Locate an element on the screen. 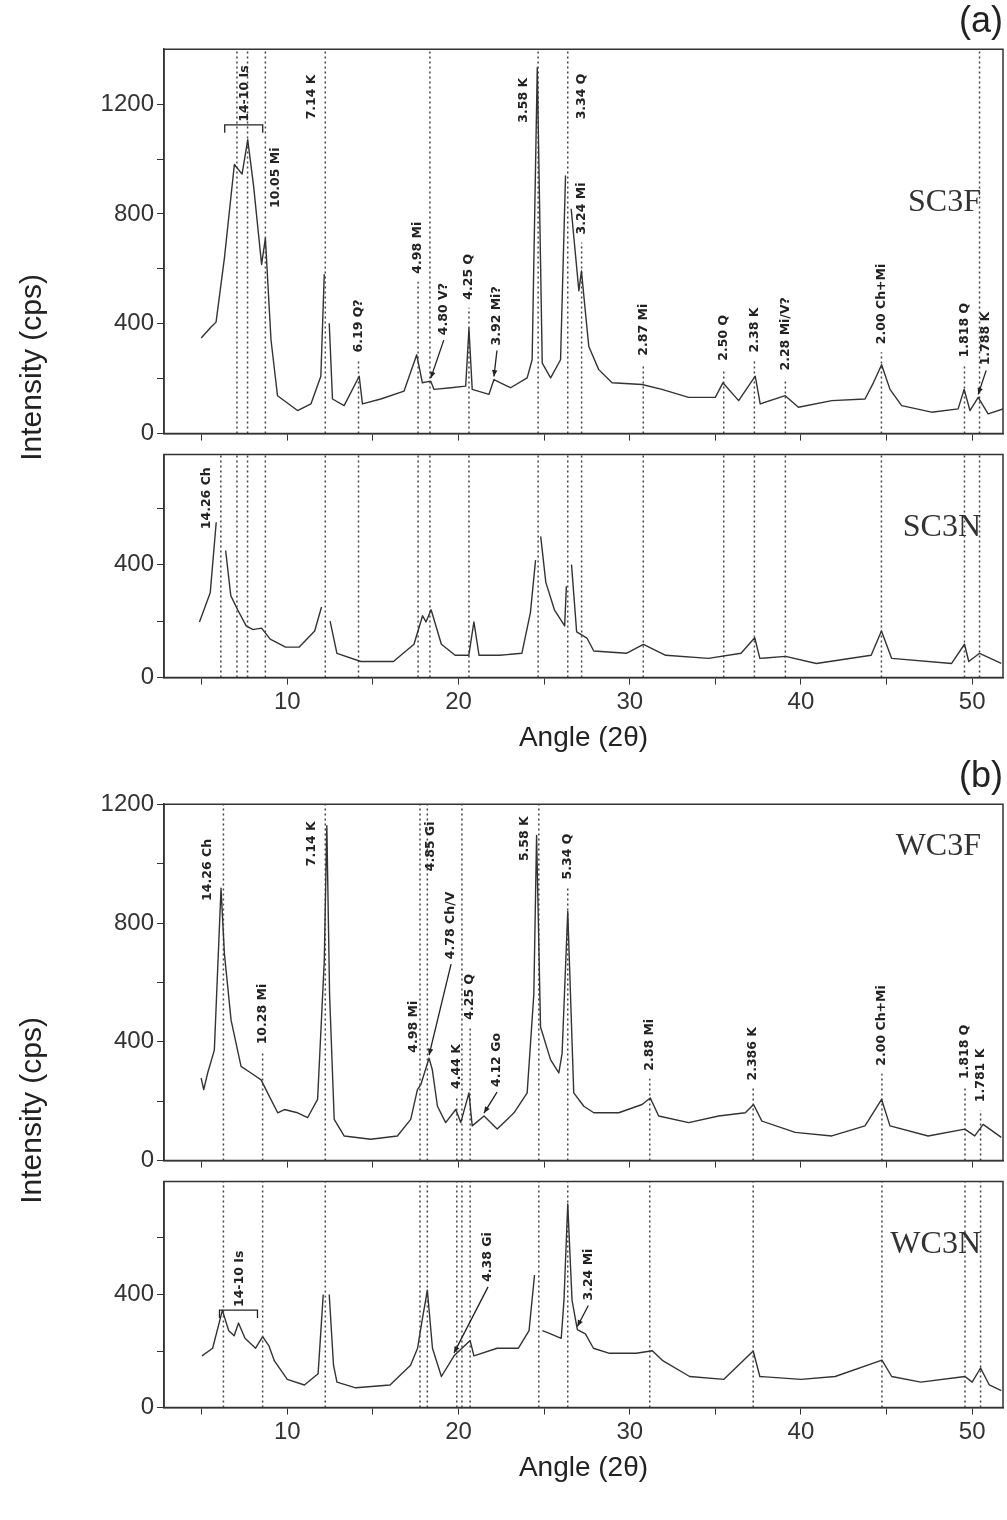 The height and width of the screenshot is (1520, 1007). annotation: 2.88 Mi is located at coordinates (649, 1044).